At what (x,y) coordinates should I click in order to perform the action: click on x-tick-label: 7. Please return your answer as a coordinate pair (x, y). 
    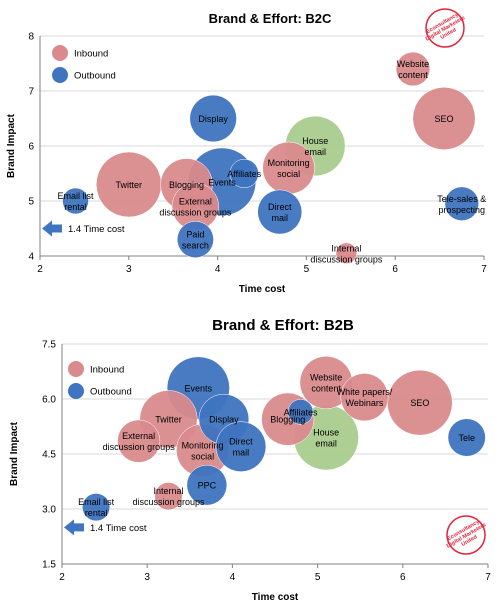
    Looking at the image, I should click on (488, 577).